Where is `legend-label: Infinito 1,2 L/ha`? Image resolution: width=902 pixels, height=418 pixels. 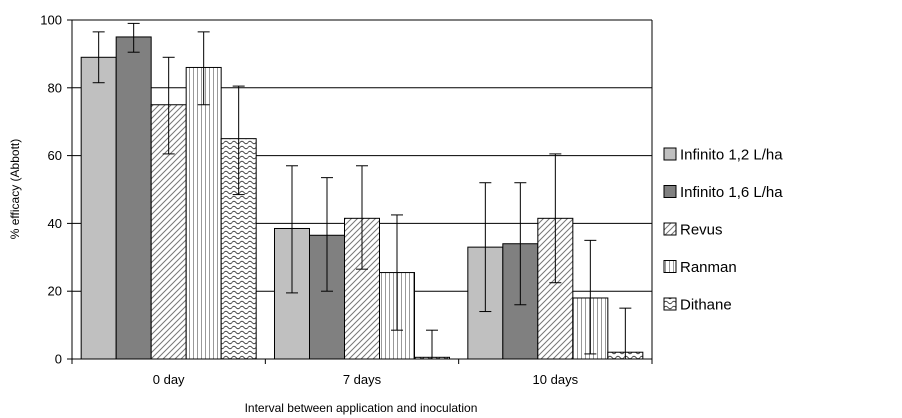
legend-label: Infinito 1,2 L/ha is located at coordinates (731, 155).